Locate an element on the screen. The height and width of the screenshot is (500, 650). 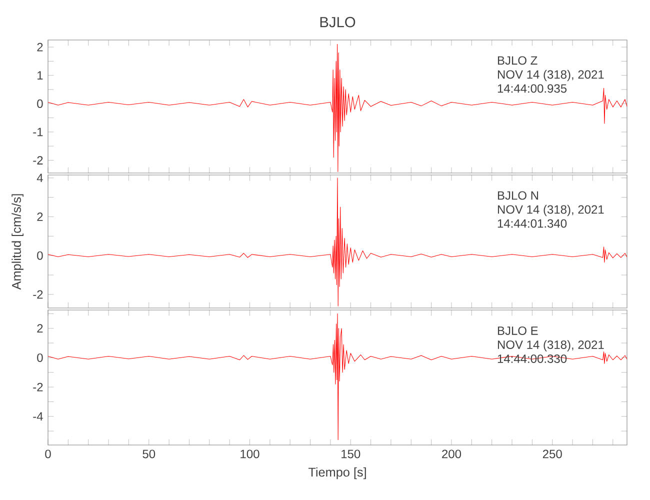
annotation: 14:44:00.935 is located at coordinates (532, 88).